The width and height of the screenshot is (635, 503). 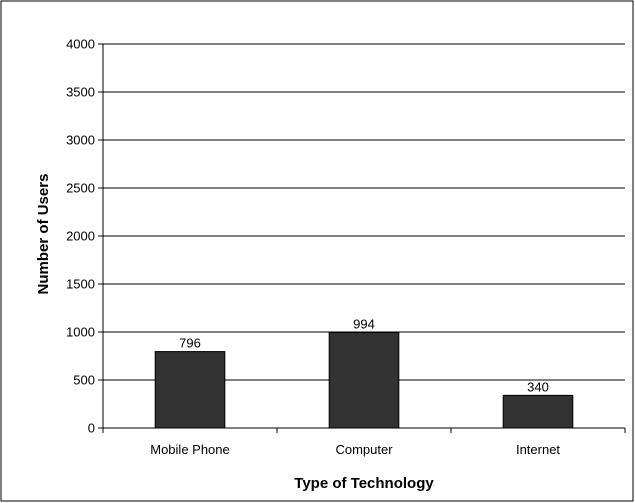 What do you see at coordinates (190, 449) in the screenshot?
I see `x-tick-label: Mobile Phone` at bounding box center [190, 449].